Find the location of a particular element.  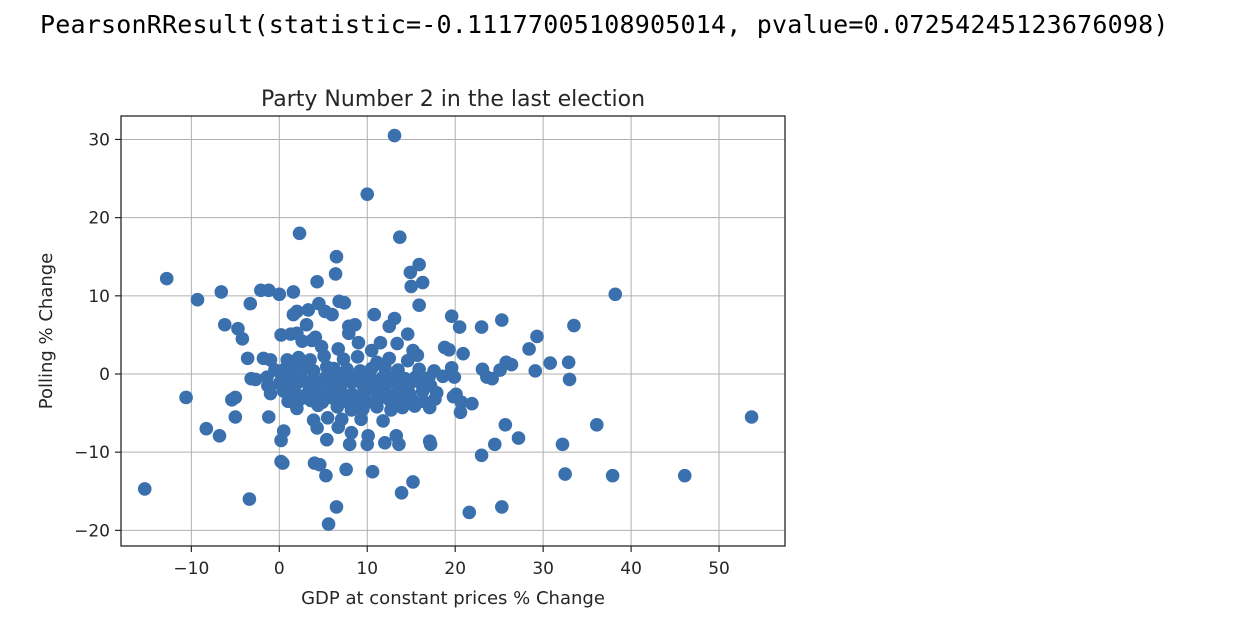

x-tick-label: 0 is located at coordinates (279, 569).